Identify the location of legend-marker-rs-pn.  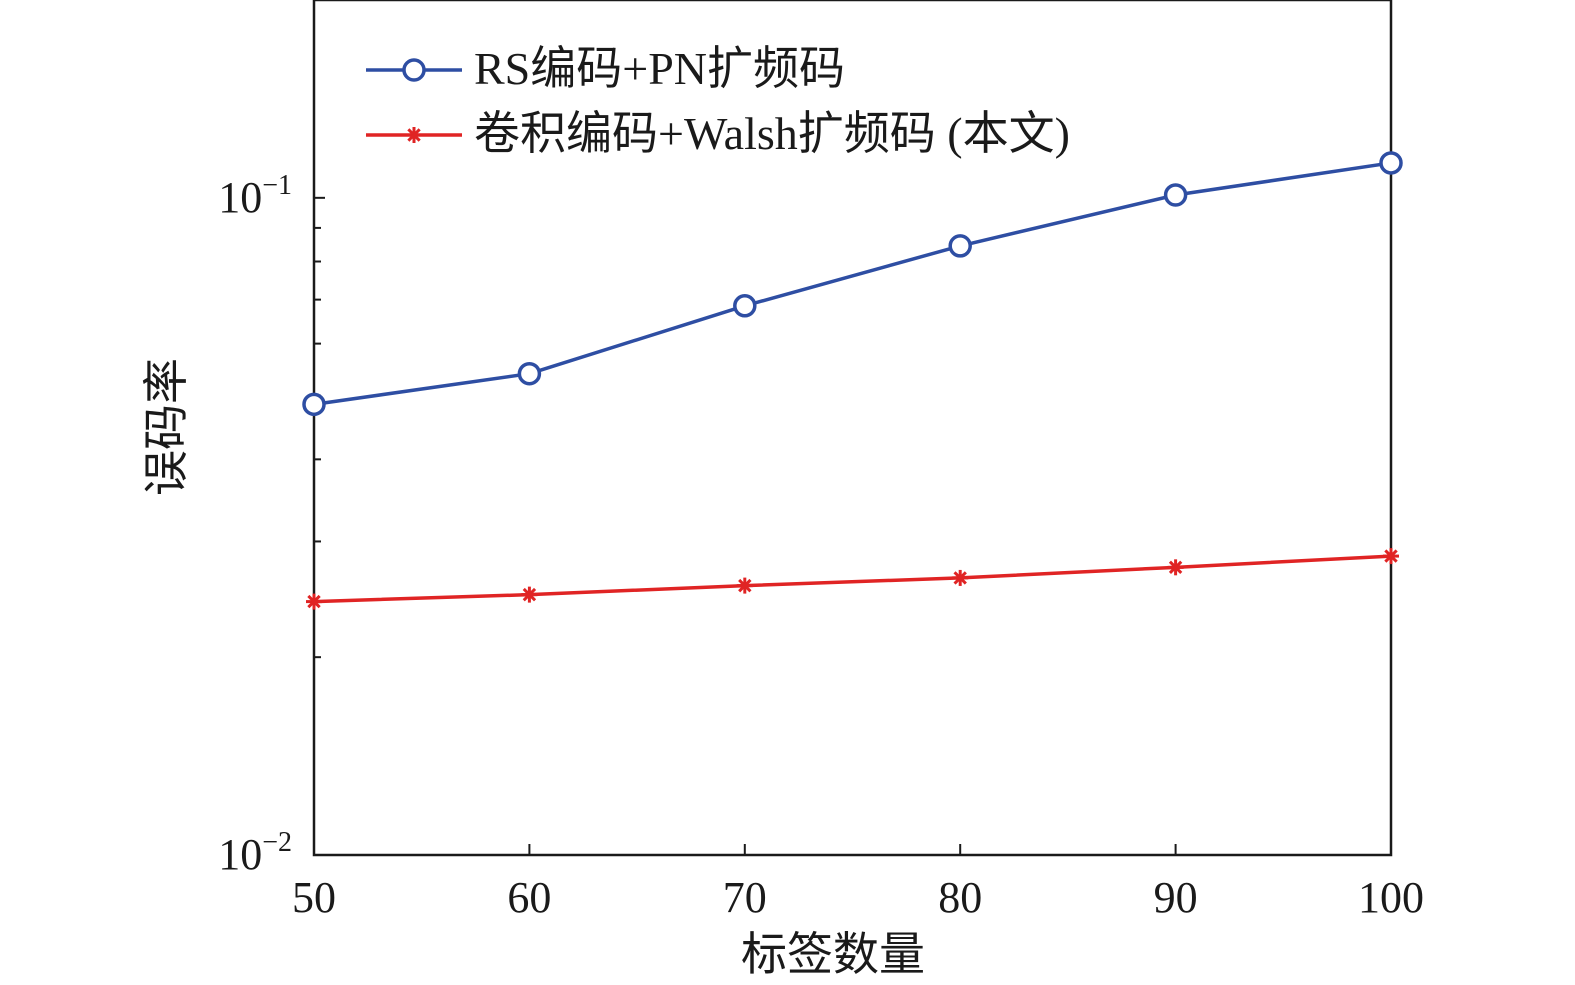
(414, 70).